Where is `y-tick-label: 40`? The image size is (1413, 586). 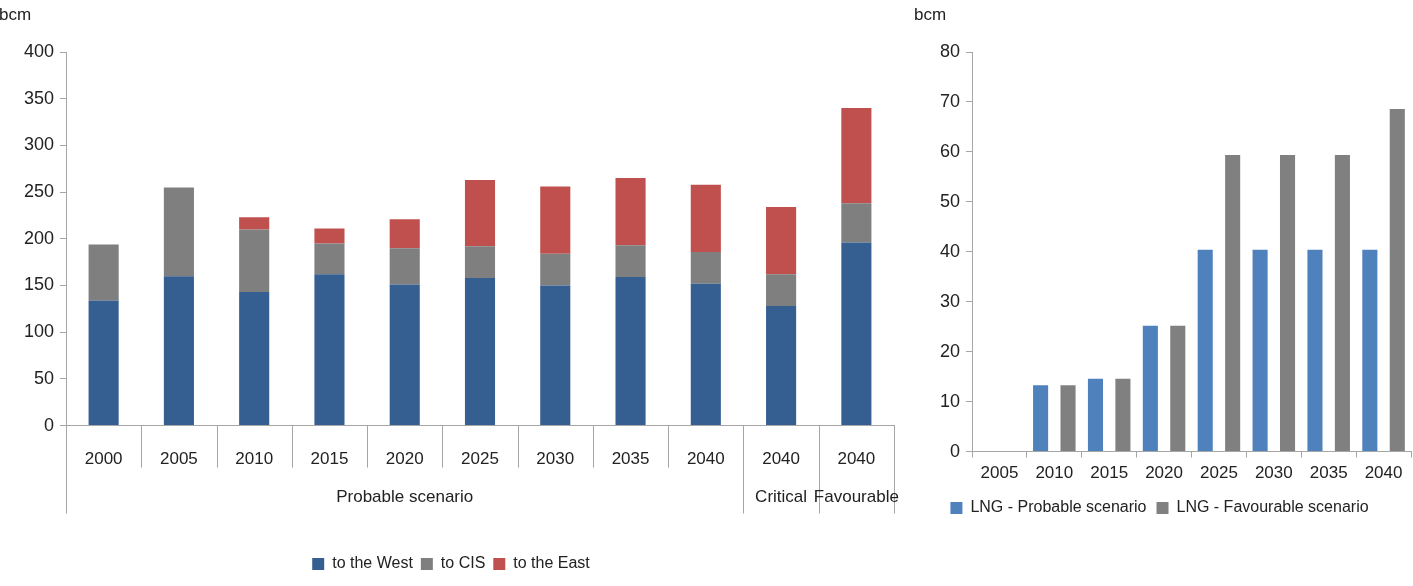
y-tick-label: 40 is located at coordinates (949, 250).